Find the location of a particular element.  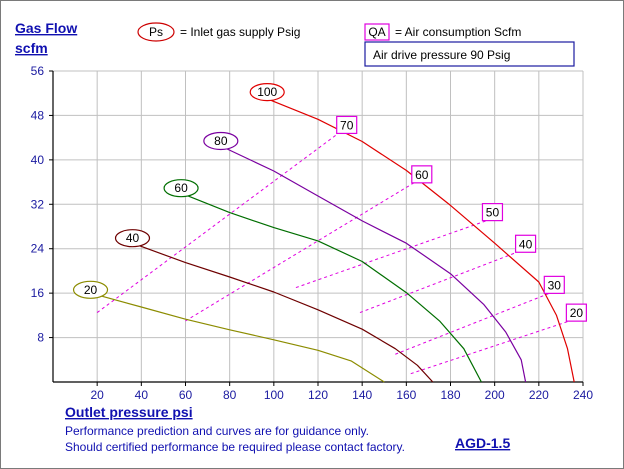

y-tick-label: 40 is located at coordinates (38, 160).